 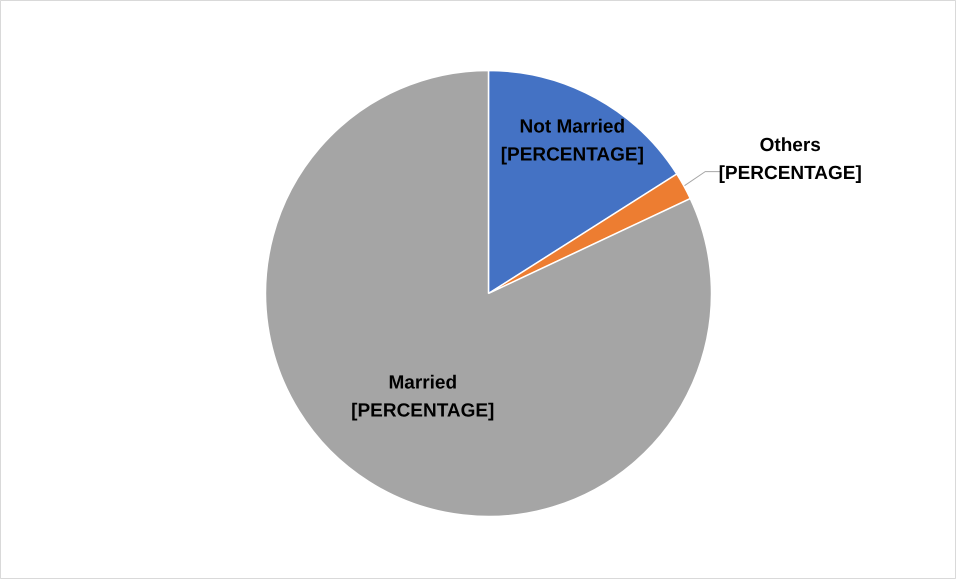 I want to click on slice-label: Not Married, so click(x=573, y=127).